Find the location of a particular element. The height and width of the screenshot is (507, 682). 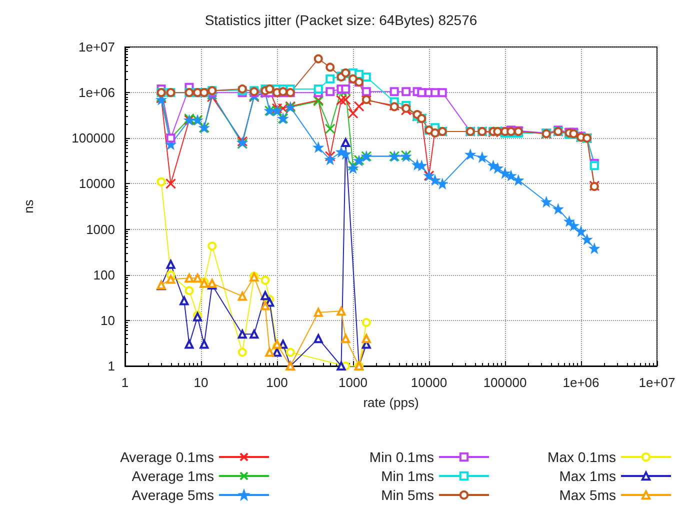

legend-label: Max 5ms is located at coordinates (587, 495).